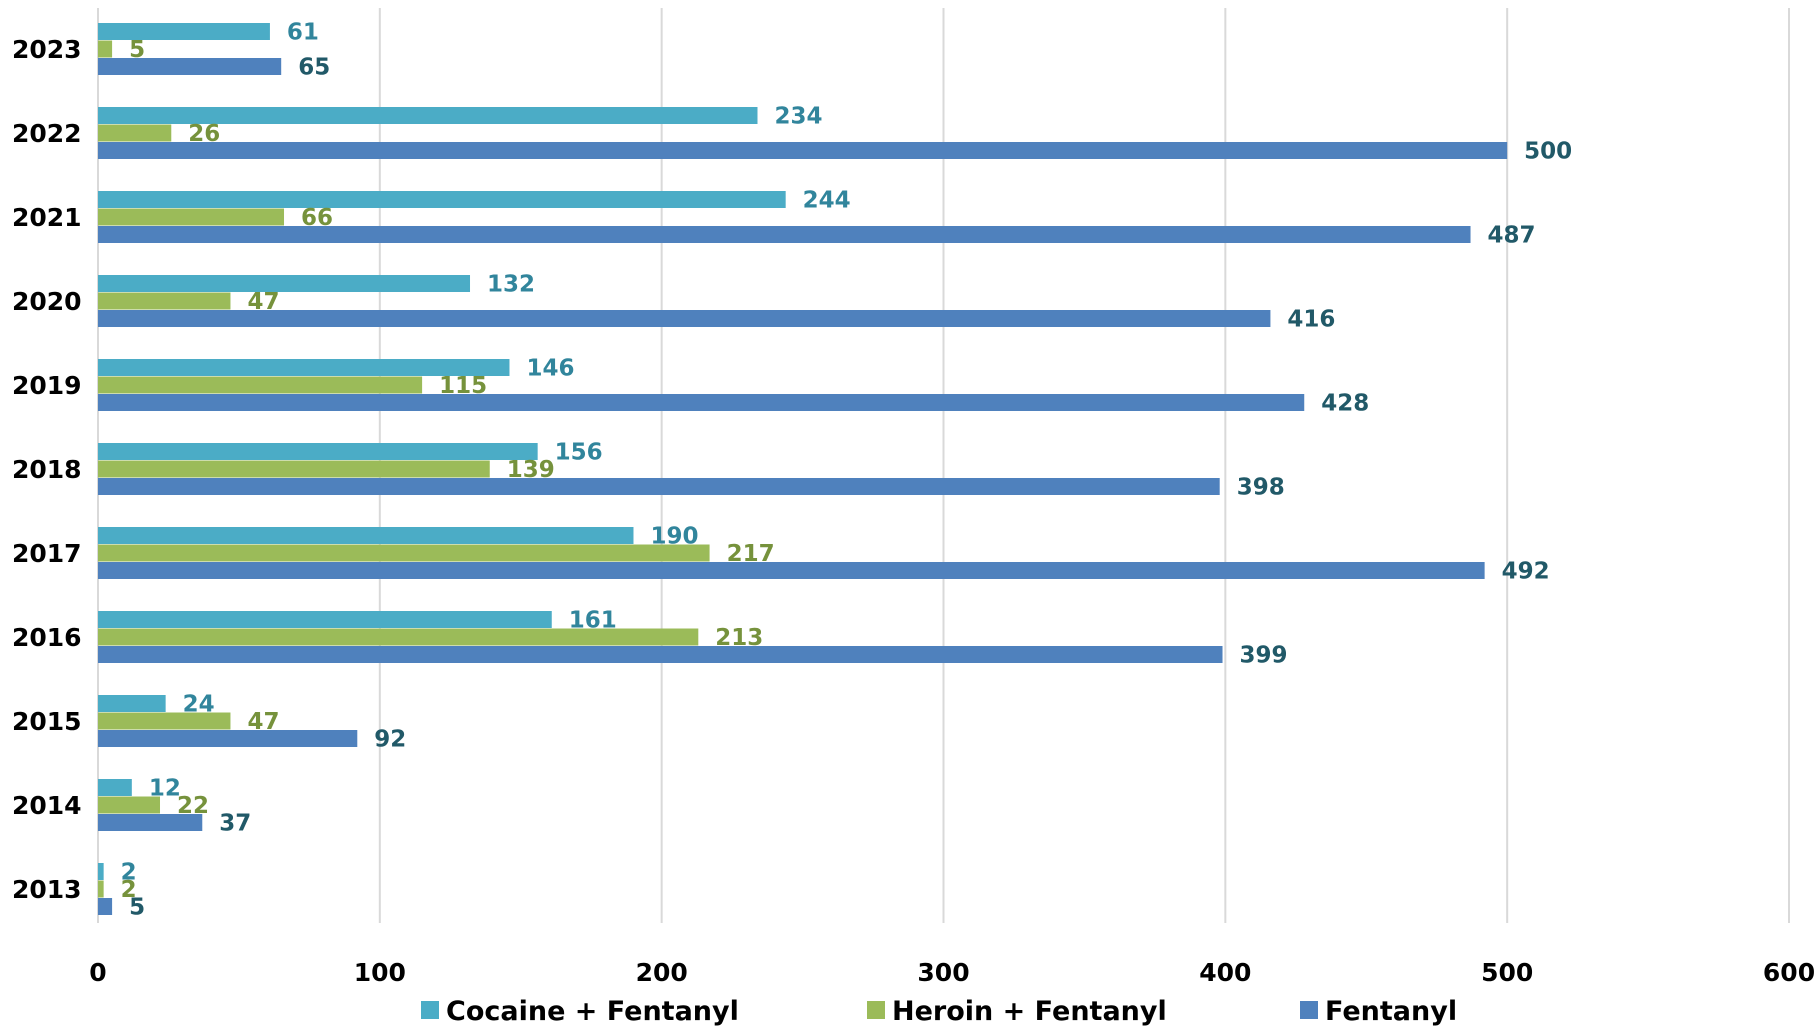 The image size is (1817, 1029). Describe the element at coordinates (1548, 152) in the screenshot. I see `data-label: 500` at that location.